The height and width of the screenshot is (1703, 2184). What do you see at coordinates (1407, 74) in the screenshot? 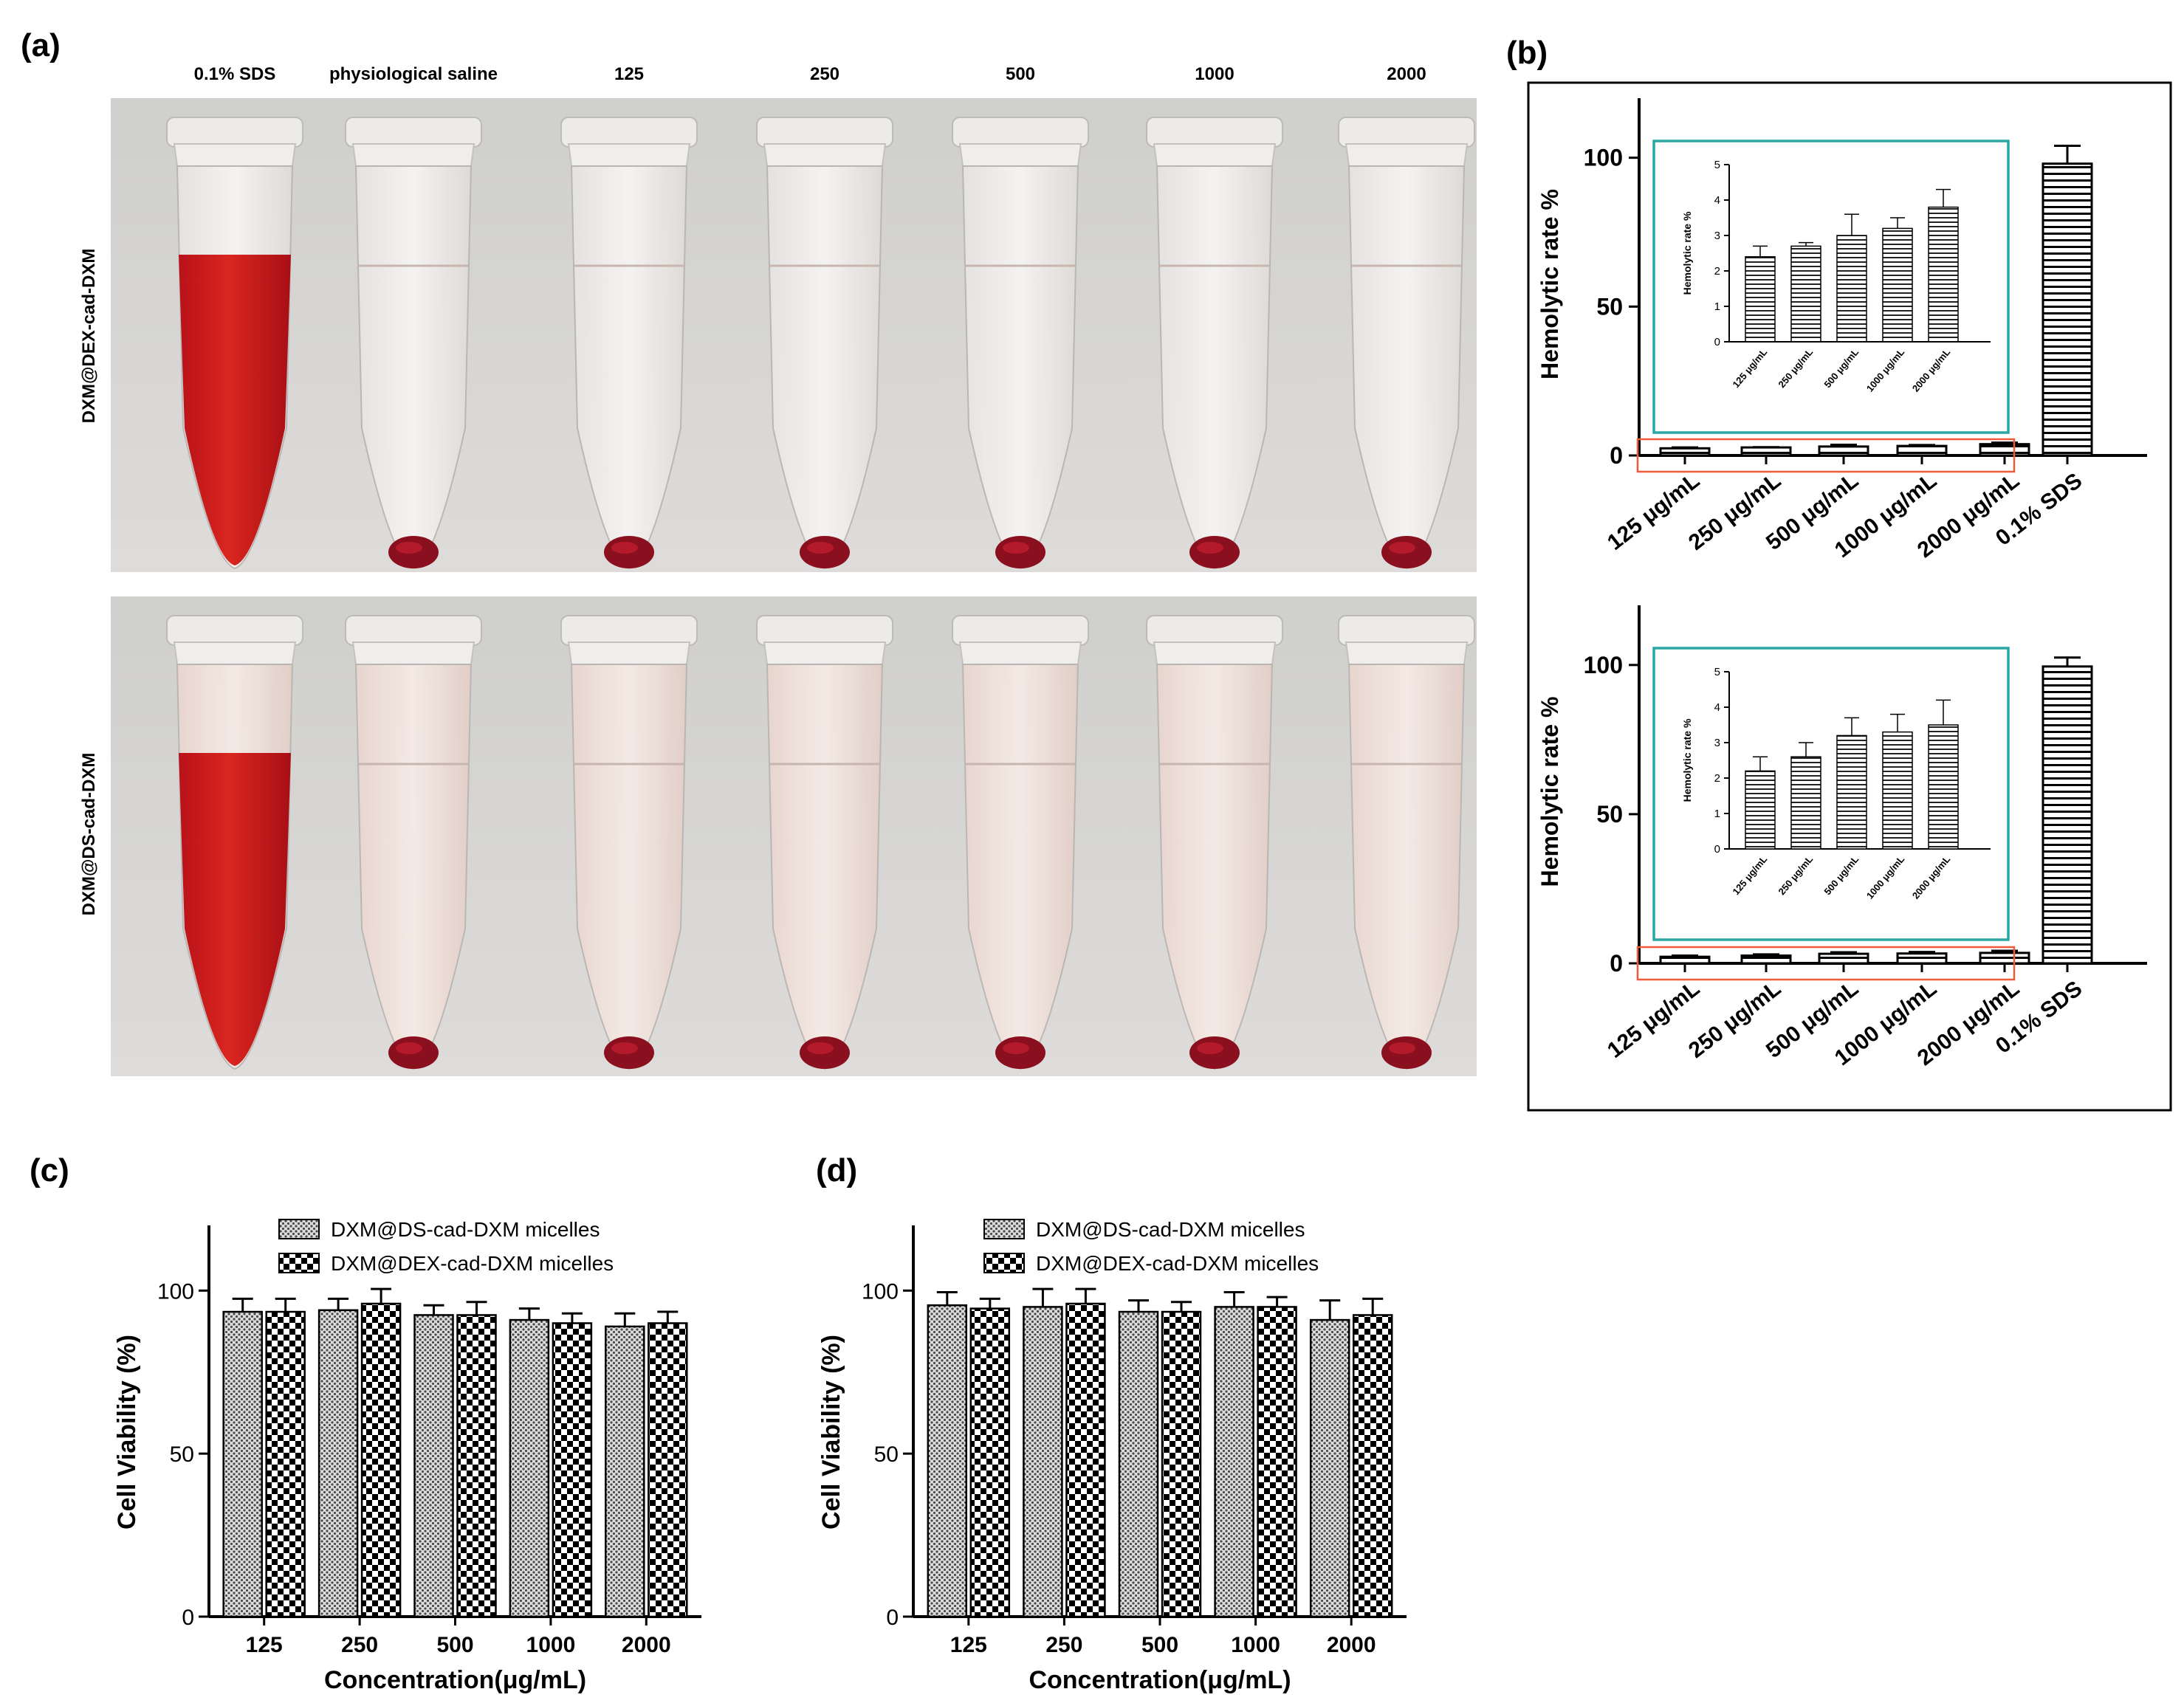
I see `tube-column-label: 2000` at bounding box center [1407, 74].